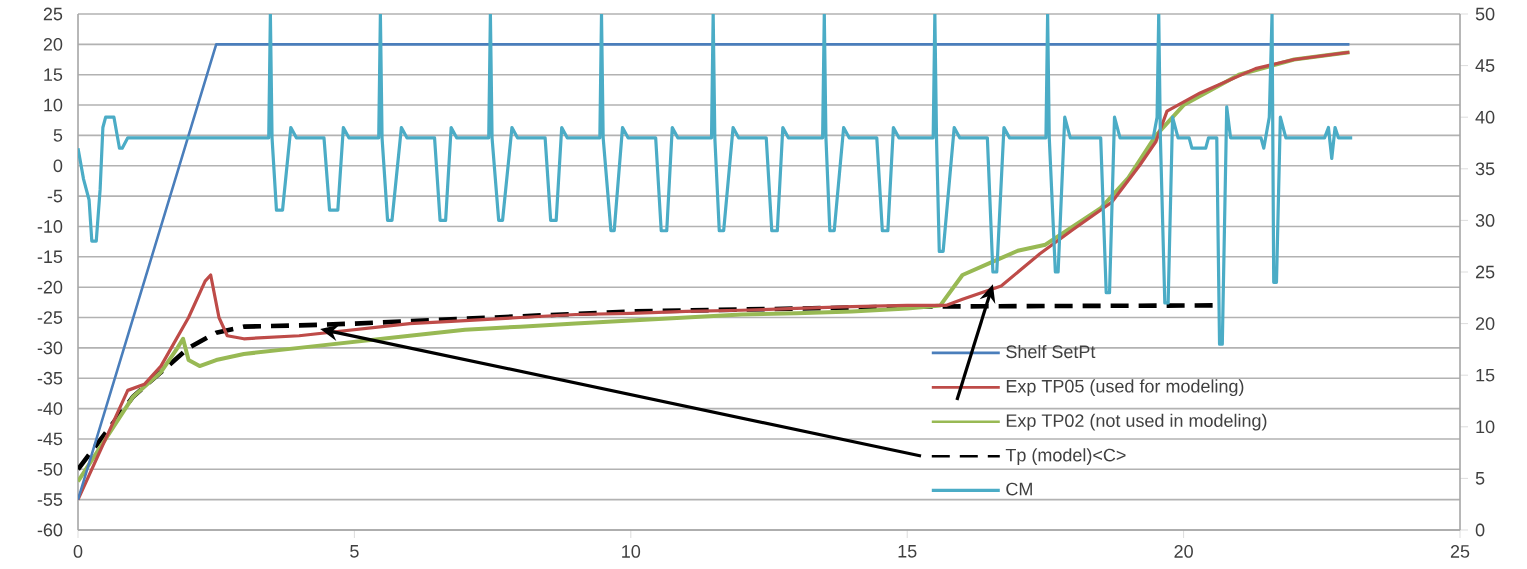 The width and height of the screenshot is (1527, 569). Describe the element at coordinates (1485, 323) in the screenshot. I see `y2-tick-label: 20` at that location.